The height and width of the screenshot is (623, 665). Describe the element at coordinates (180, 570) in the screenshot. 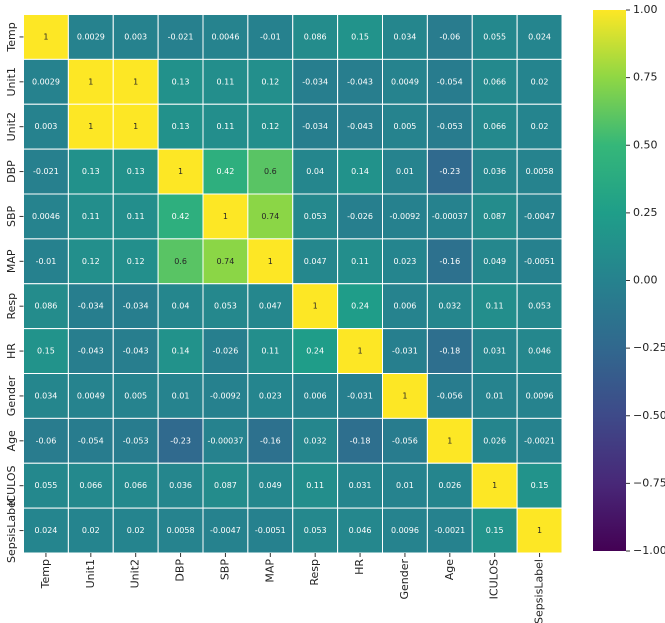

I see `x-tick-label: DBP` at that location.